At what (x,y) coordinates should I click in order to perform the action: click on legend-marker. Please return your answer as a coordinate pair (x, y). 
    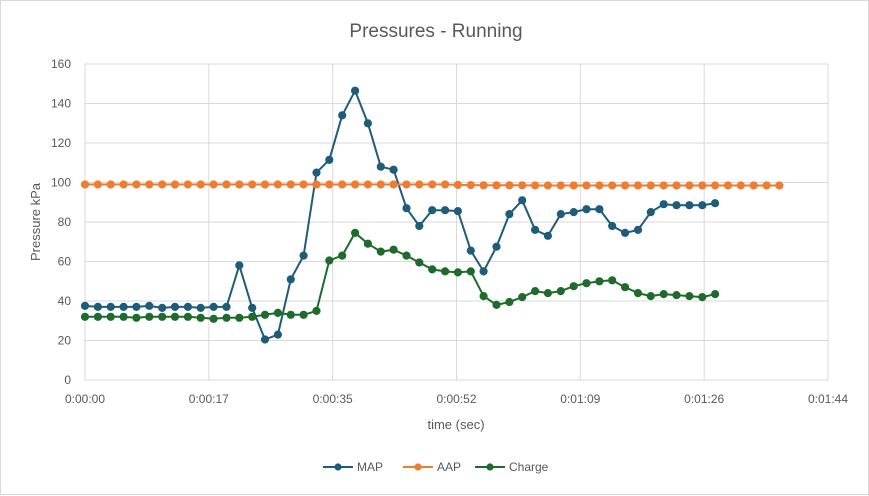
    Looking at the image, I should click on (418, 467).